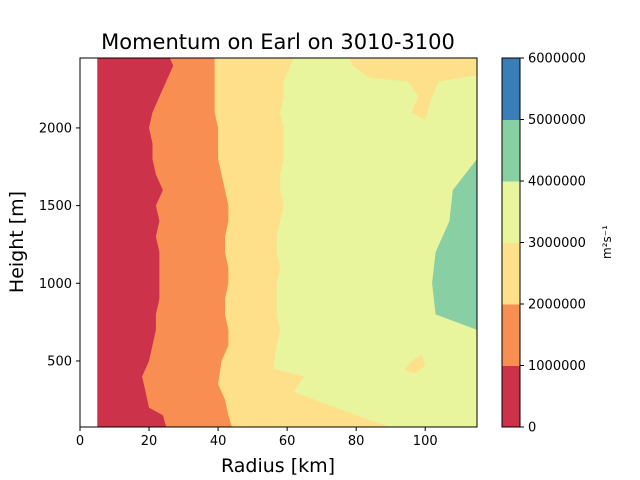 The image size is (640, 480). I want to click on x-tick-label: 80, so click(356, 441).